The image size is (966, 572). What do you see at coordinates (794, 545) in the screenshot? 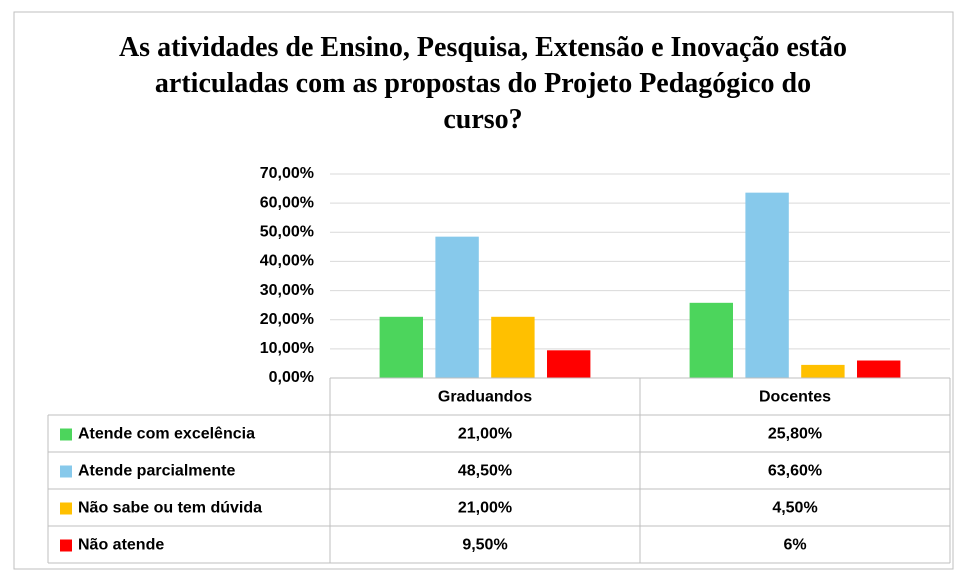
I see `table-value: 6%` at bounding box center [794, 545].